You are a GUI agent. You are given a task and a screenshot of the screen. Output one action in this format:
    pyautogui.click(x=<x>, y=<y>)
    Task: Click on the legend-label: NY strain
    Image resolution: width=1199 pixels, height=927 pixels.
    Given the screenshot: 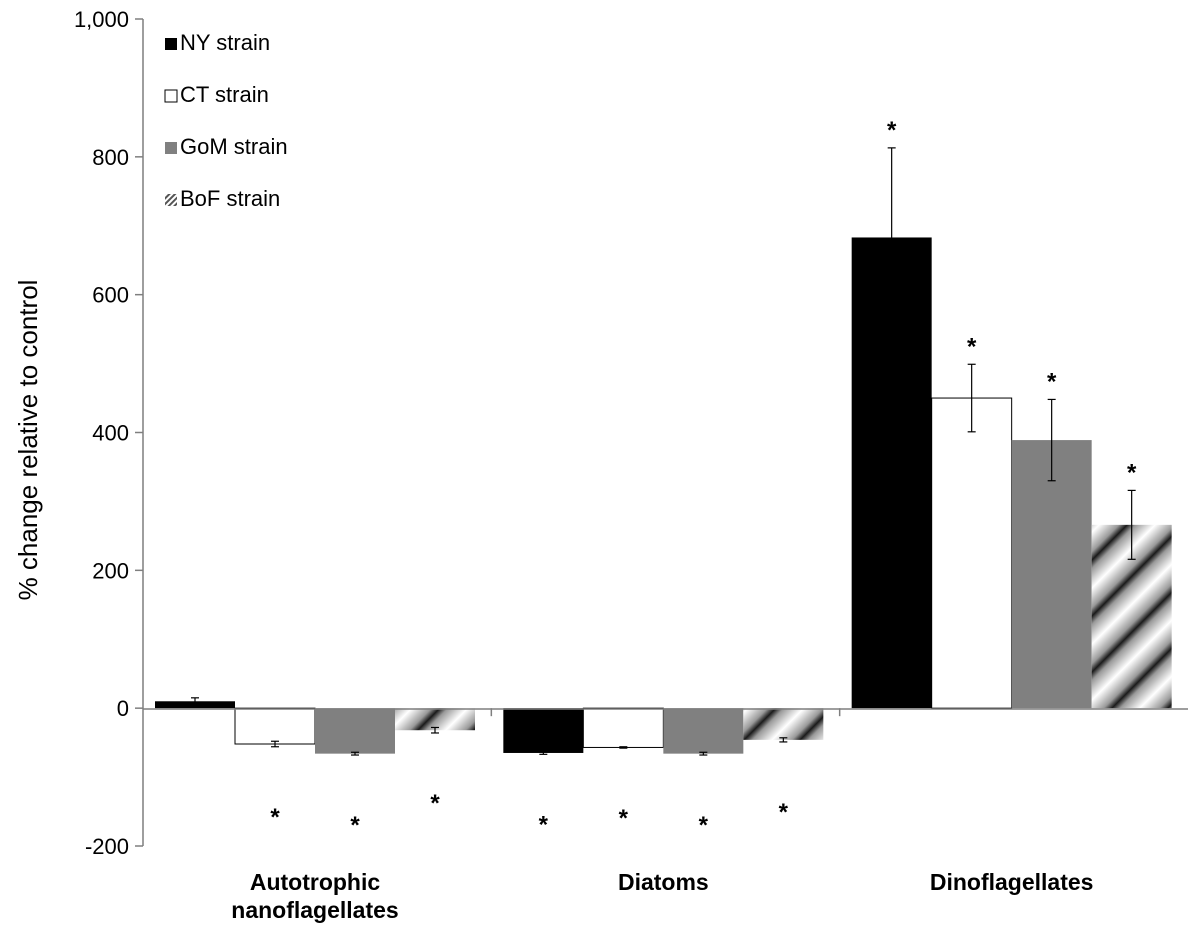 What is the action you would take?
    pyautogui.click(x=225, y=42)
    